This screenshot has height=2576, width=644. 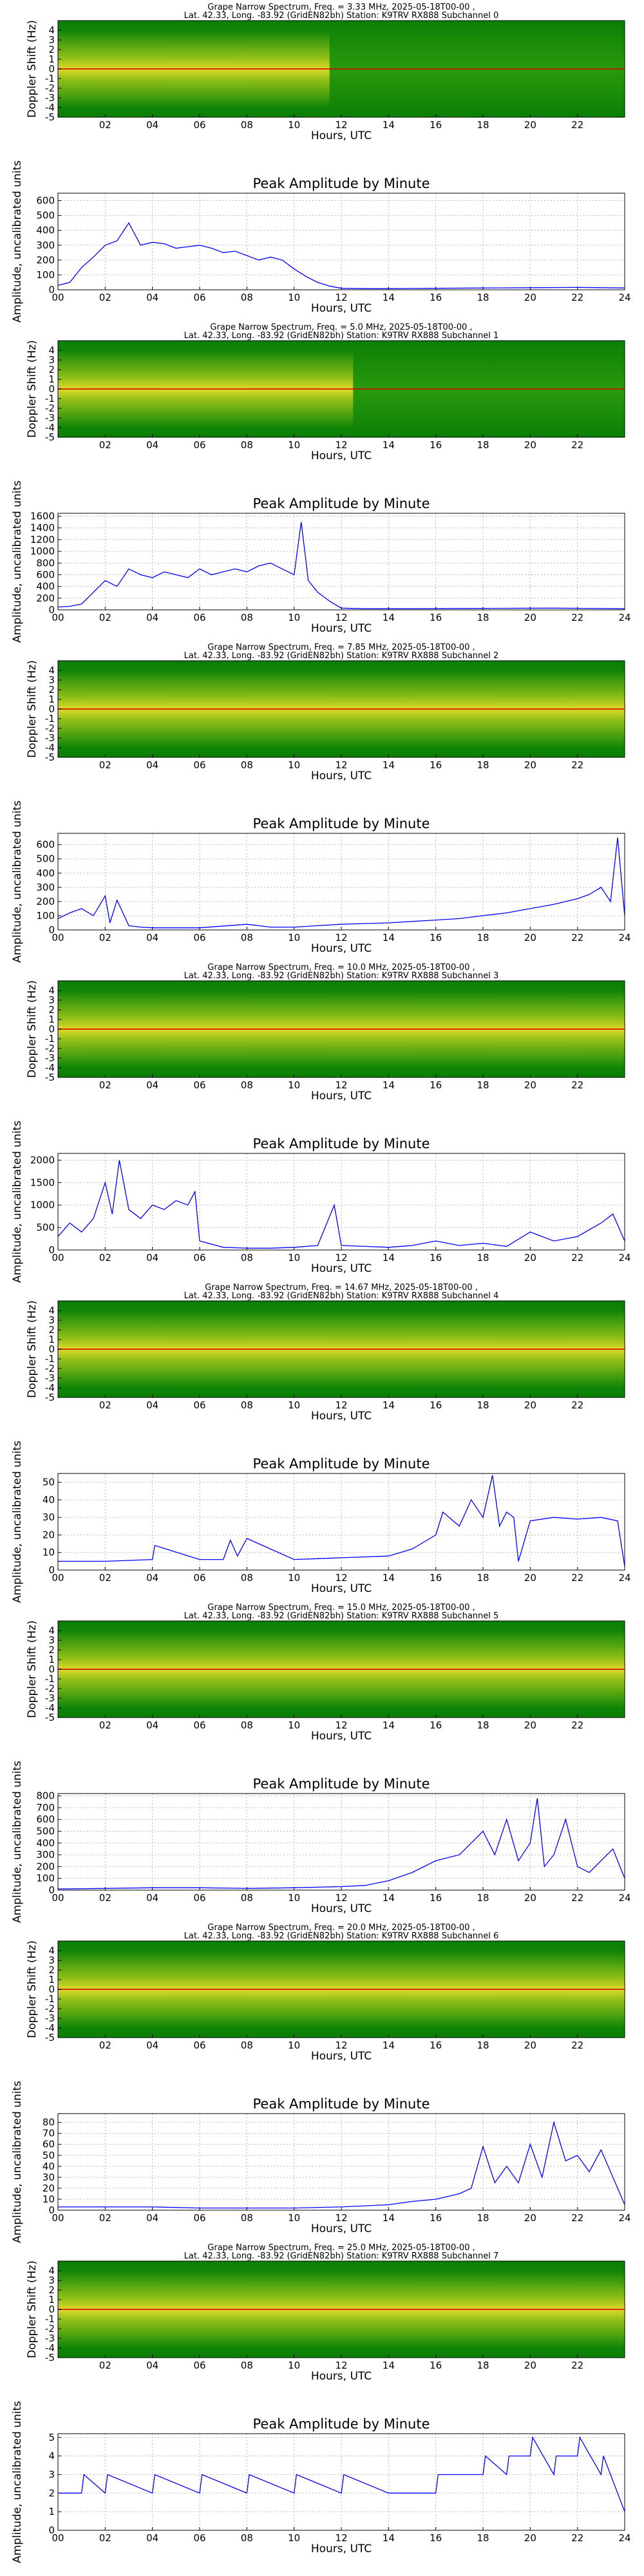 What do you see at coordinates (49, 2199) in the screenshot?
I see `y-tick-label: 10` at bounding box center [49, 2199].